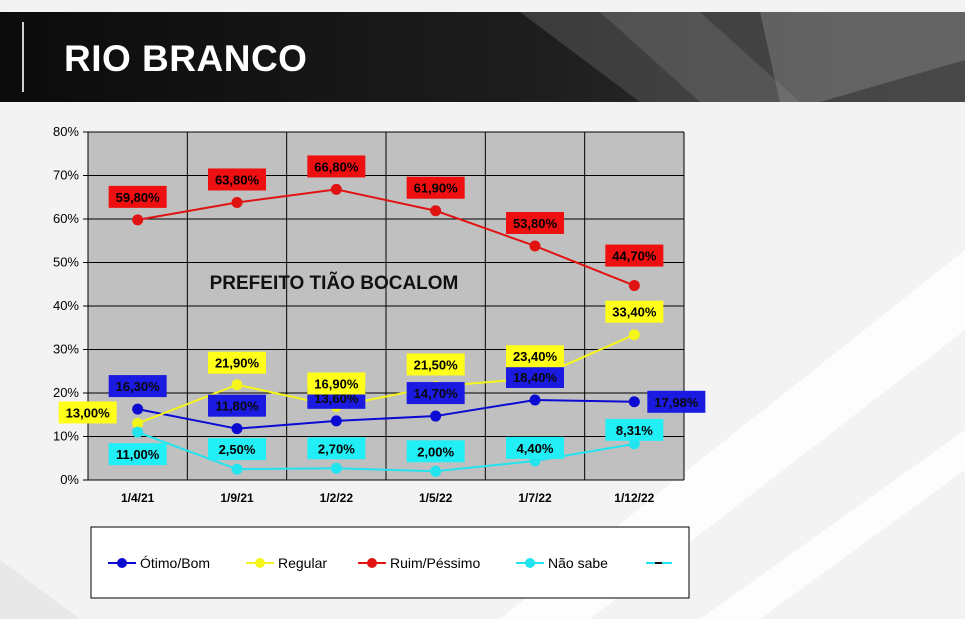 This screenshot has width=965, height=619. Describe the element at coordinates (535, 498) in the screenshot. I see `x-tick-label: 1/7/22` at that location.